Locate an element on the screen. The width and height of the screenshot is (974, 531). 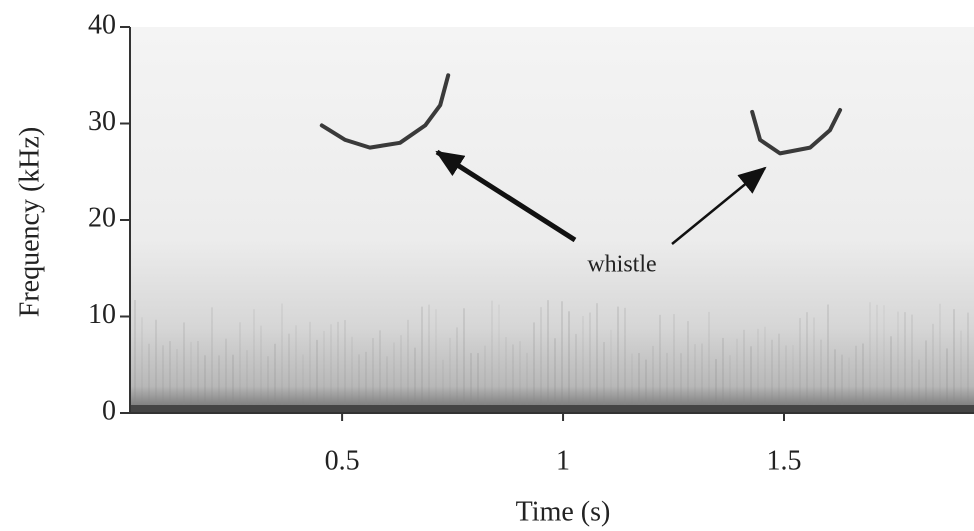
y-tick-label: 40 is located at coordinates (102, 24).